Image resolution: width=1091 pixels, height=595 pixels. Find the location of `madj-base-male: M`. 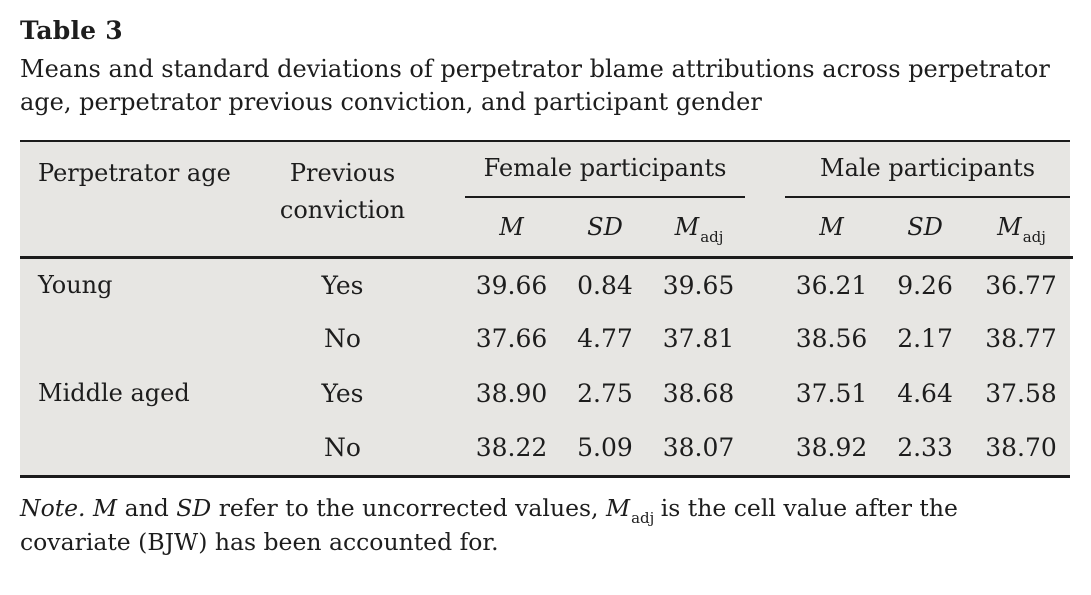

madj-base-male: M is located at coordinates (1009, 226).